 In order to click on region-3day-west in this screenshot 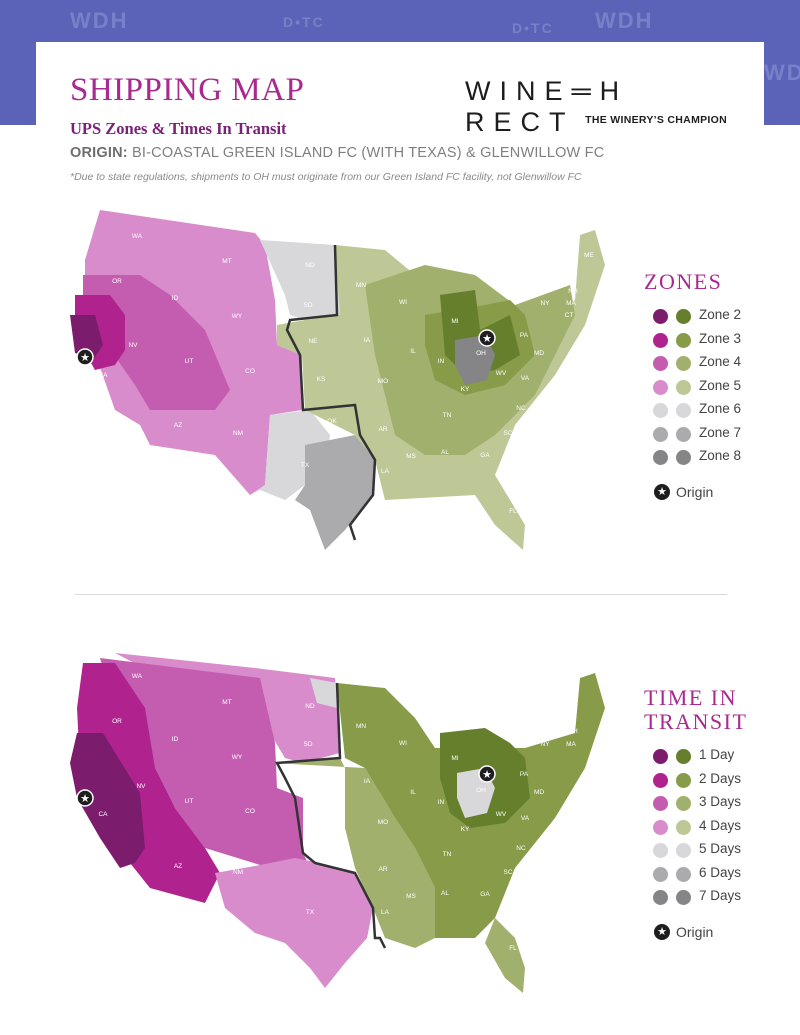, I will do `click(207, 768)`.